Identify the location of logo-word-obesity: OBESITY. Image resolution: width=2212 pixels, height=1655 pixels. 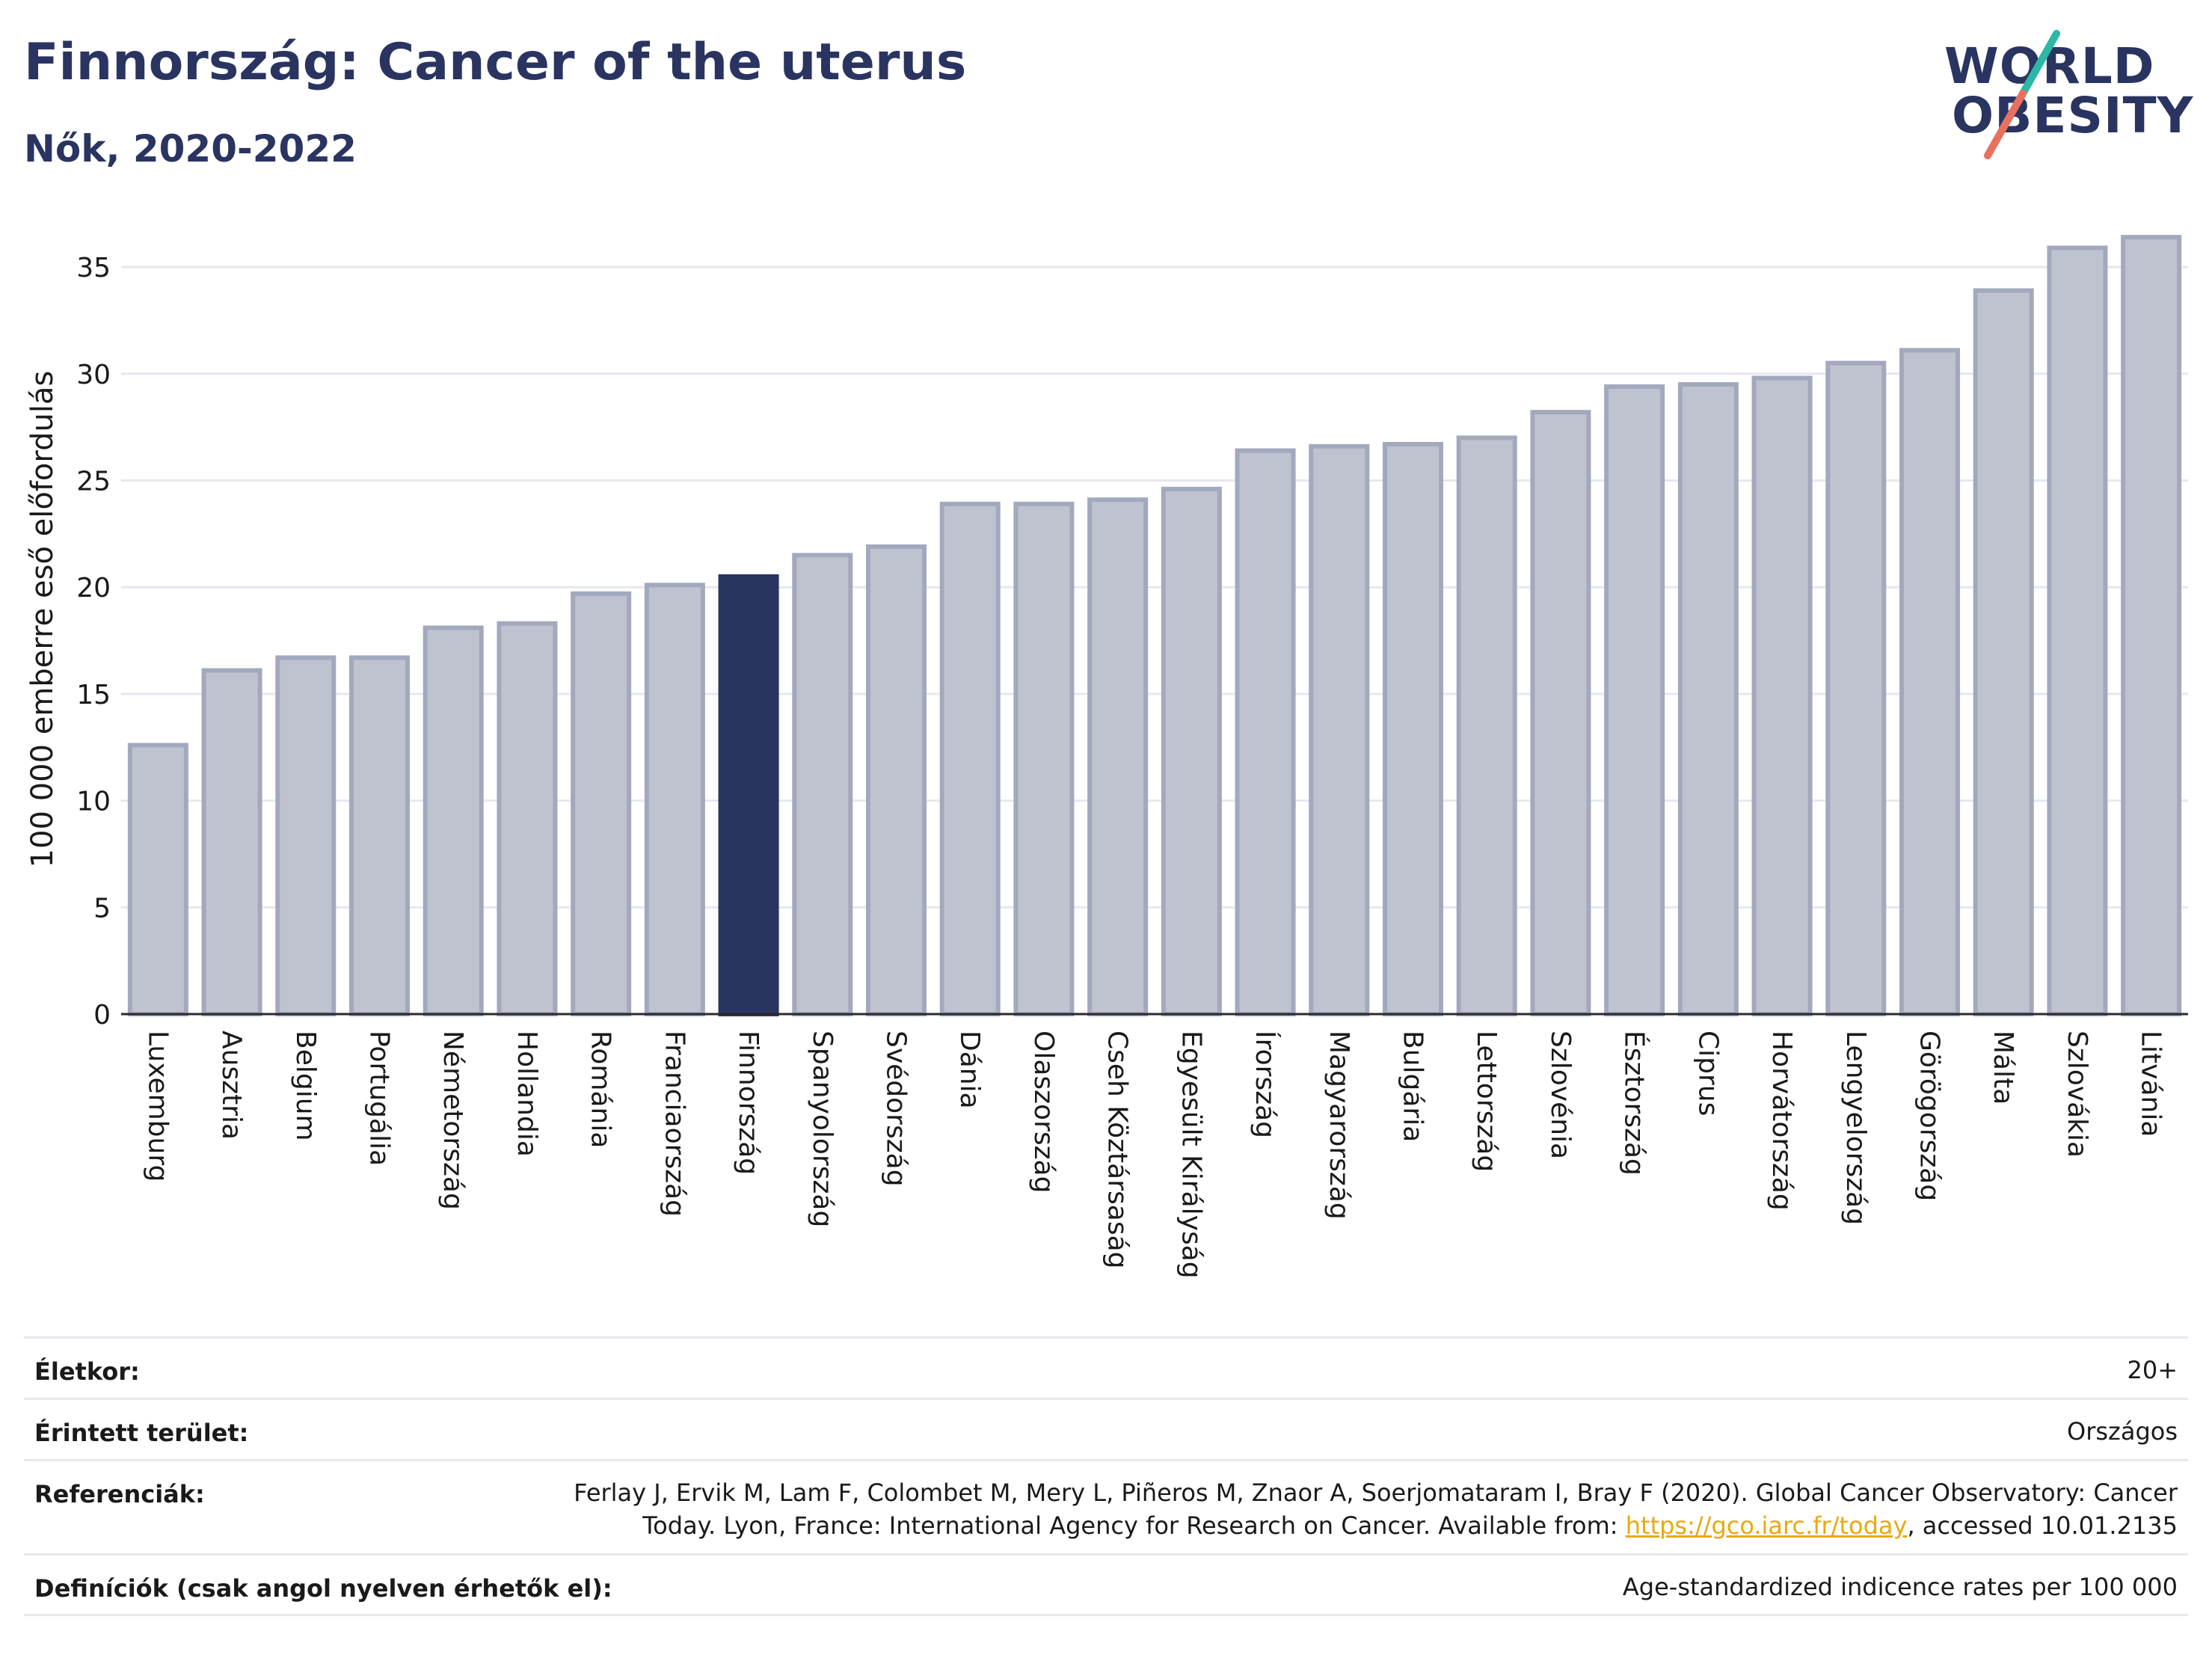
(2073, 115).